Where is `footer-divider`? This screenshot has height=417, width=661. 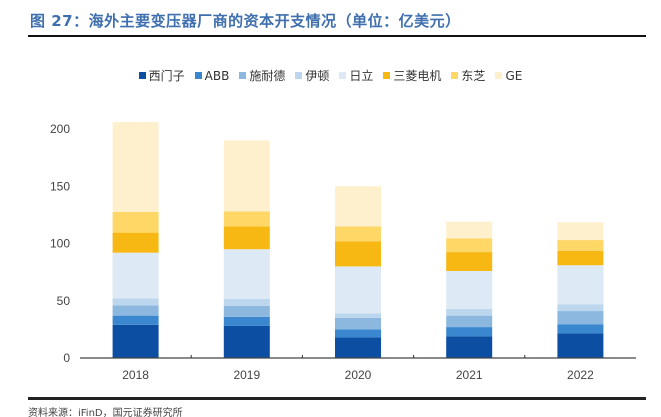 footer-divider is located at coordinates (337, 398).